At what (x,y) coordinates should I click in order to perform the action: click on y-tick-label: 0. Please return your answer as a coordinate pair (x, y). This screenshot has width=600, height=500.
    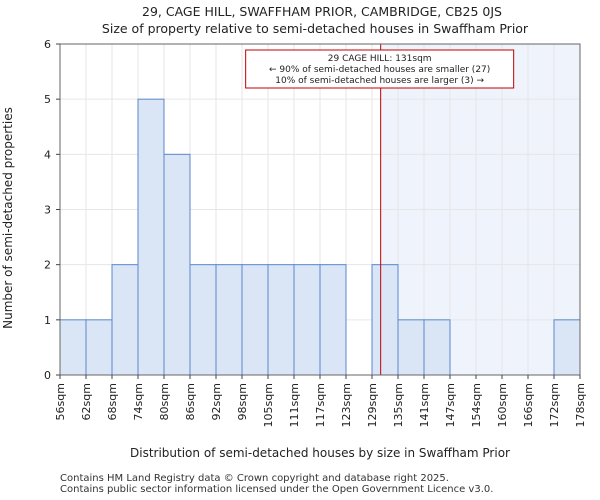
    Looking at the image, I should click on (47, 375).